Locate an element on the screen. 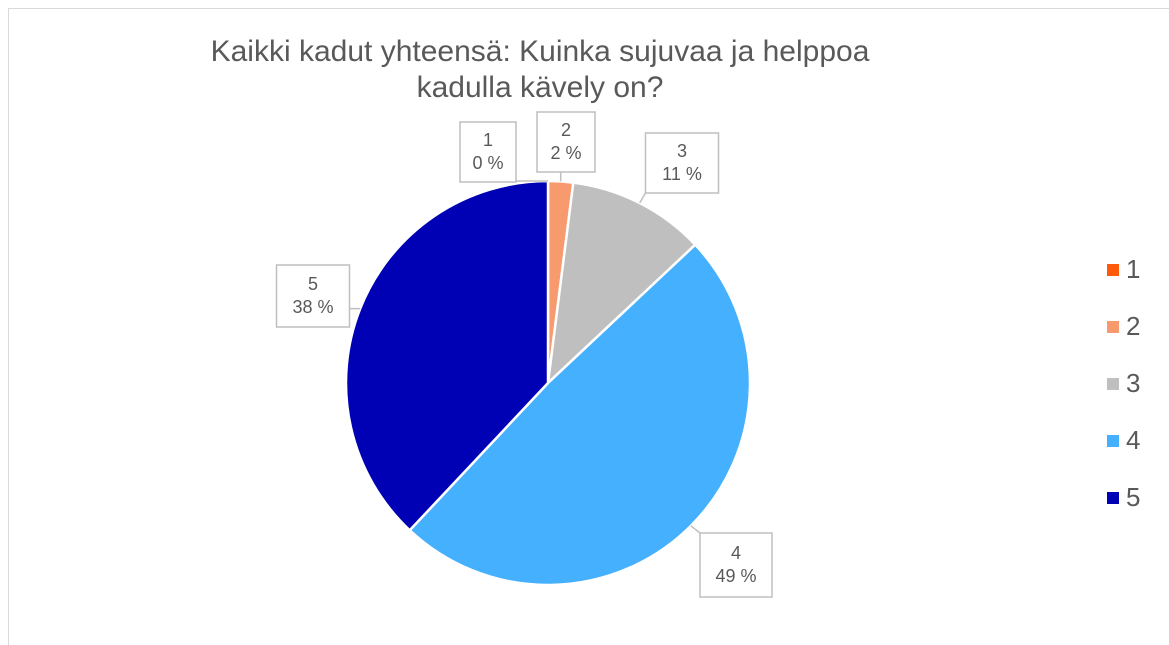 Image resolution: width=1169 pixels, height=645 pixels. legend-label: 1 is located at coordinates (1133, 269).